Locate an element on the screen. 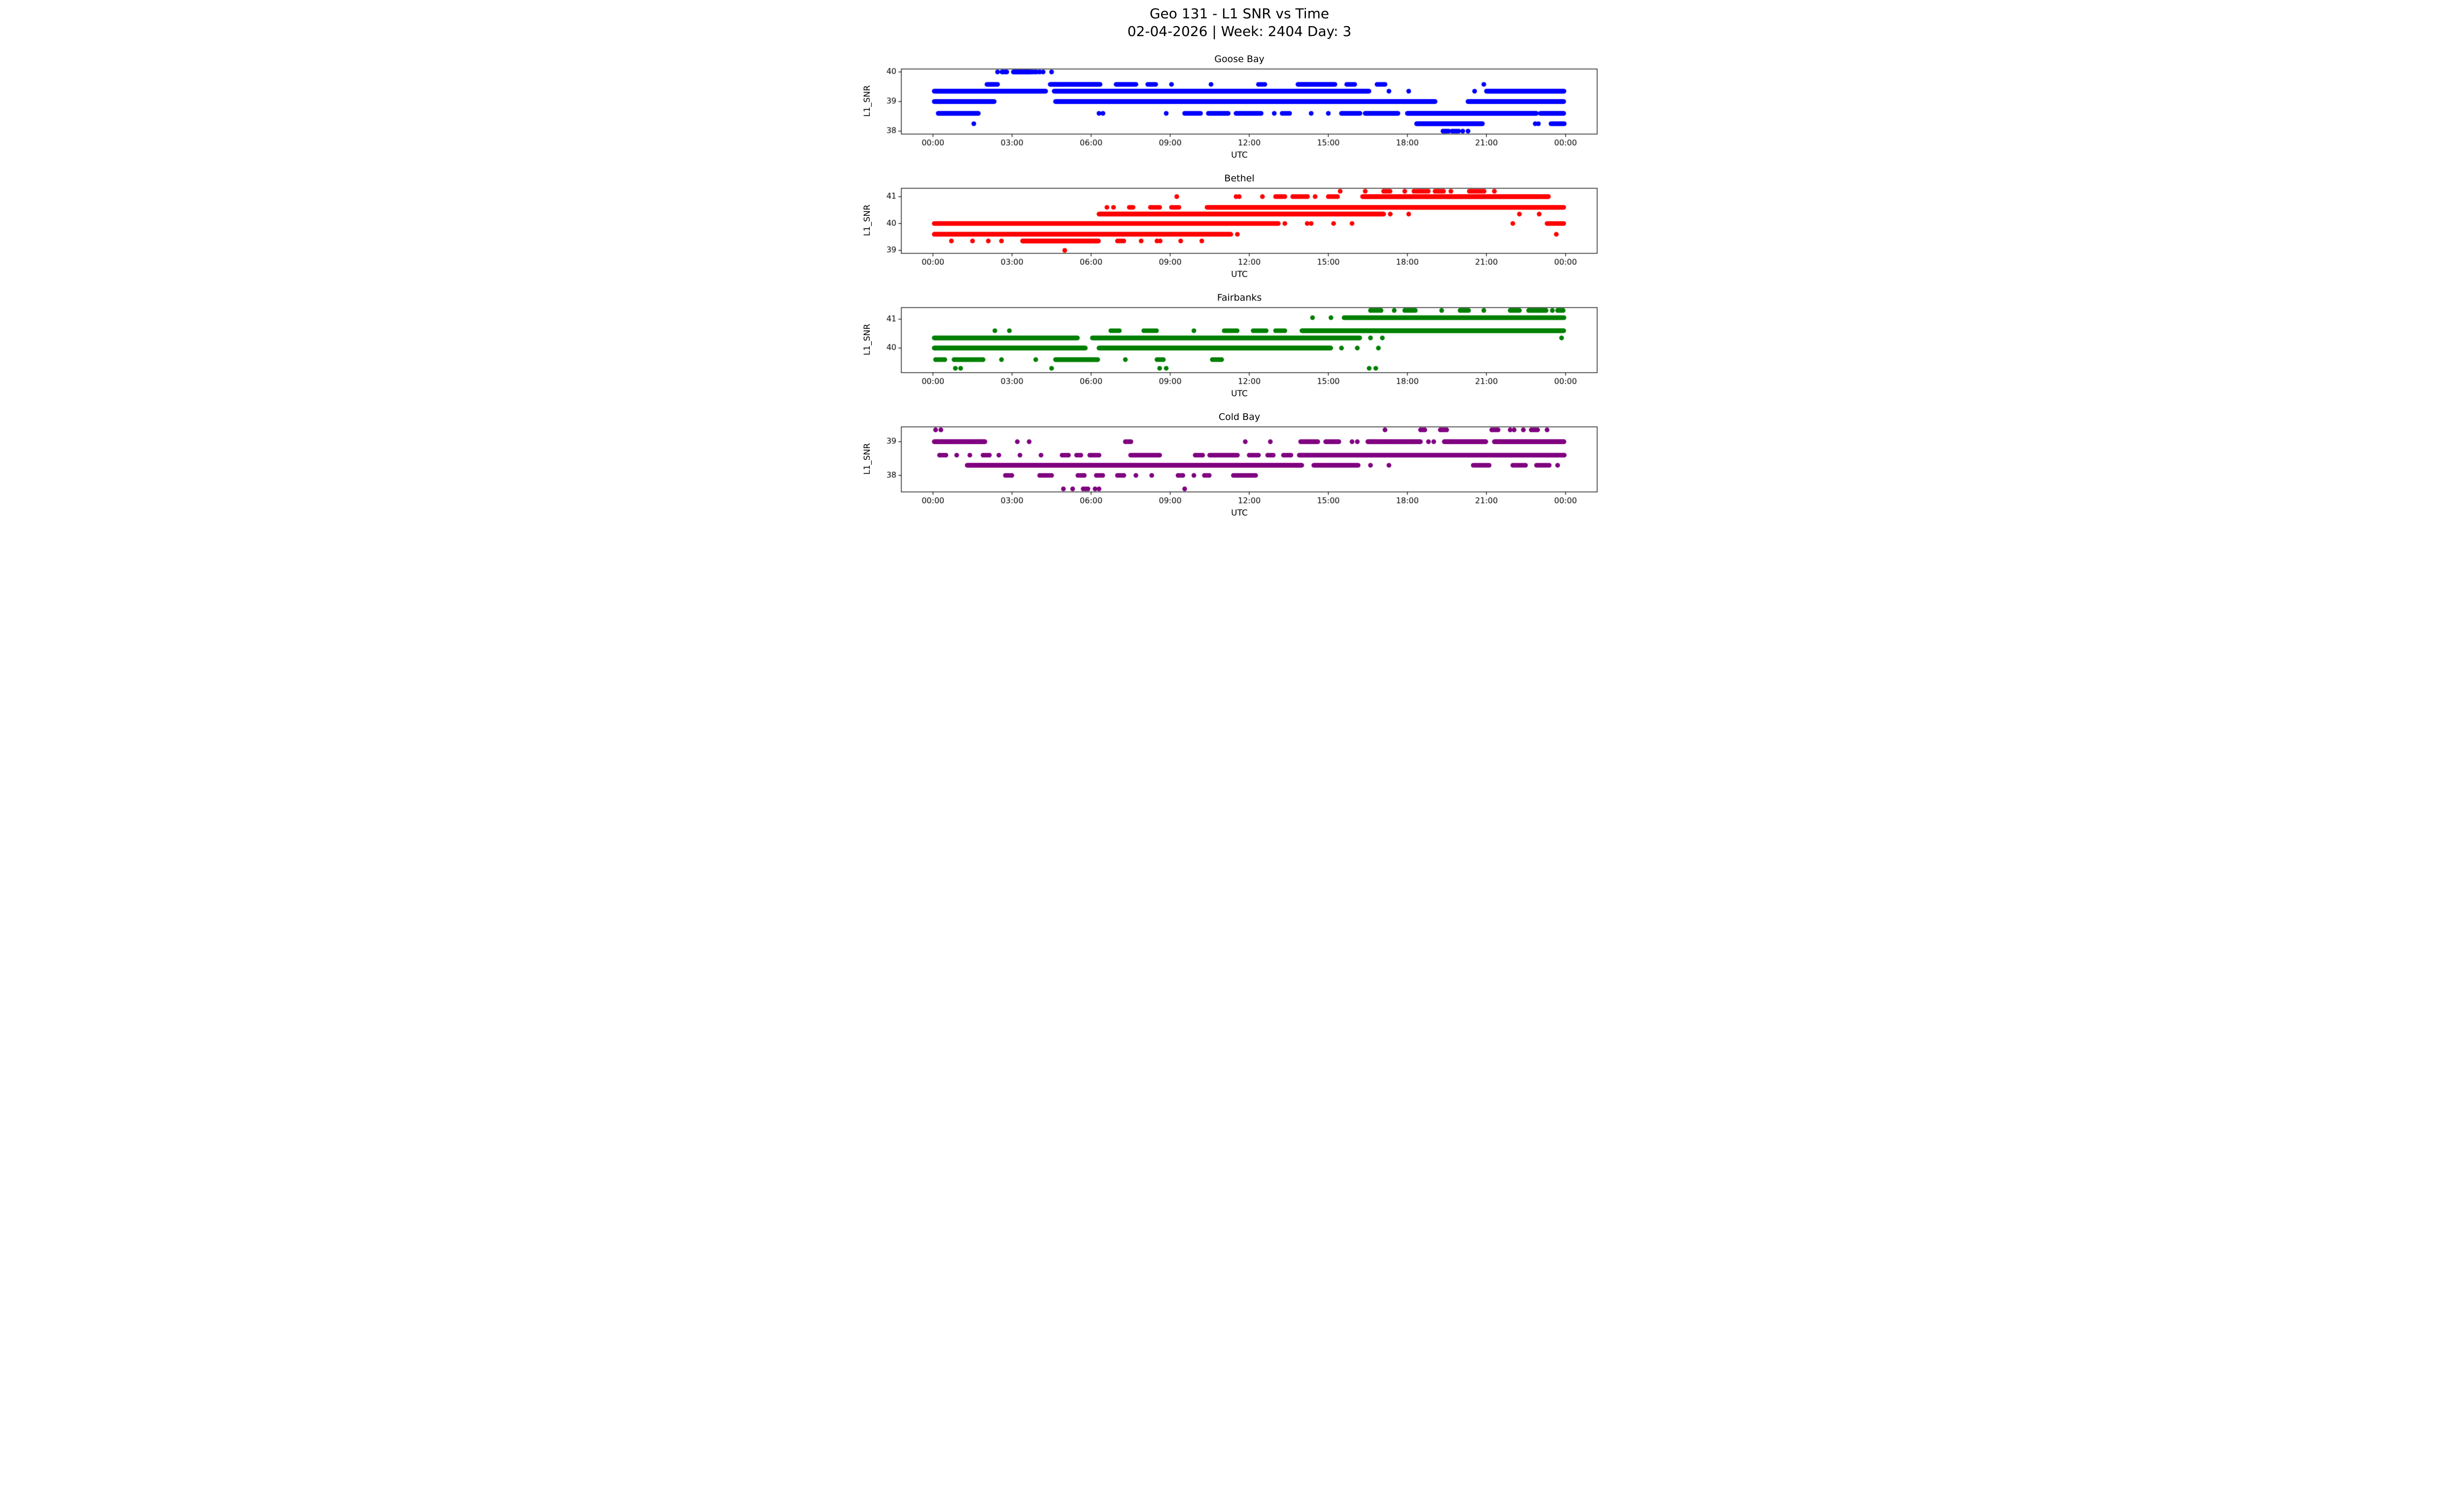 The image size is (2464, 1495). cold-bay-scatter-plot is located at coordinates (1232, 466).